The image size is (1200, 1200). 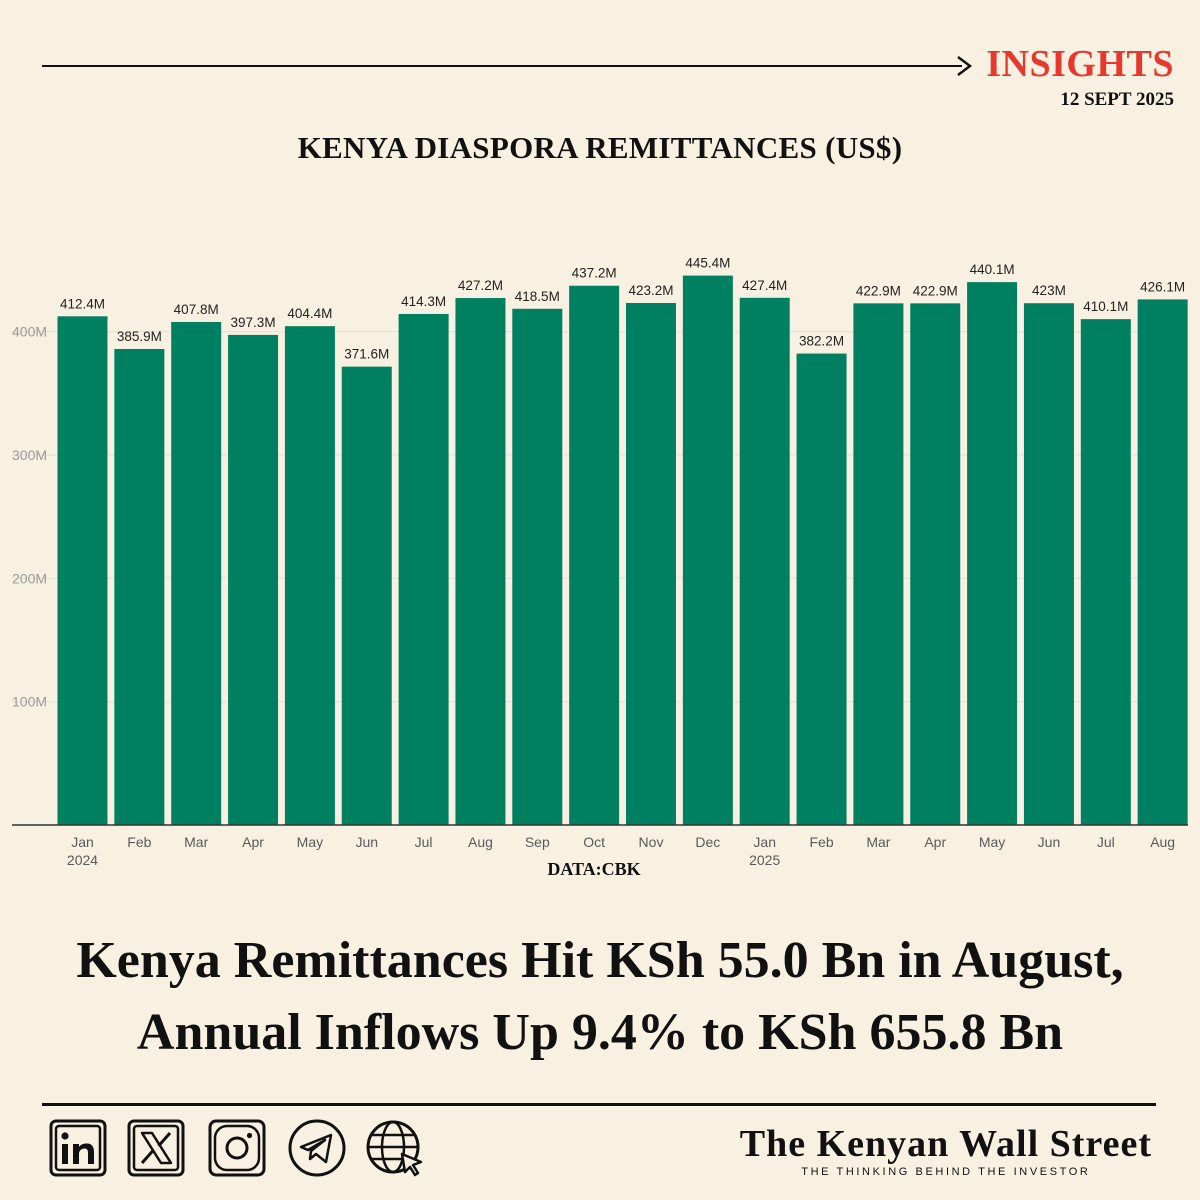 What do you see at coordinates (600, 1032) in the screenshot?
I see `headline-line-2: Annual Inflows Up 9.4% to KSh 655.8 Bn` at bounding box center [600, 1032].